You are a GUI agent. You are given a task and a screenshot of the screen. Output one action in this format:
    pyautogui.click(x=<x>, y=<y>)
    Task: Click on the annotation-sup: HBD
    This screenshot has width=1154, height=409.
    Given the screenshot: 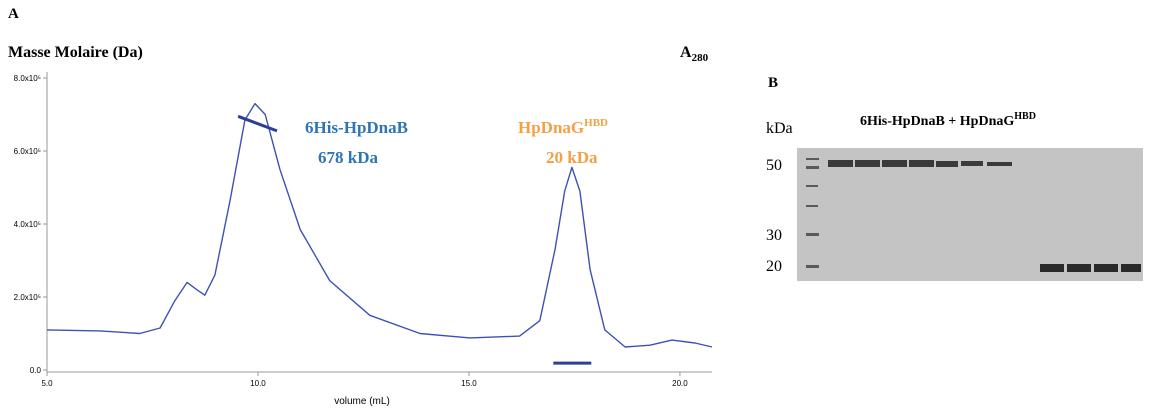 What is the action you would take?
    pyautogui.click(x=596, y=123)
    